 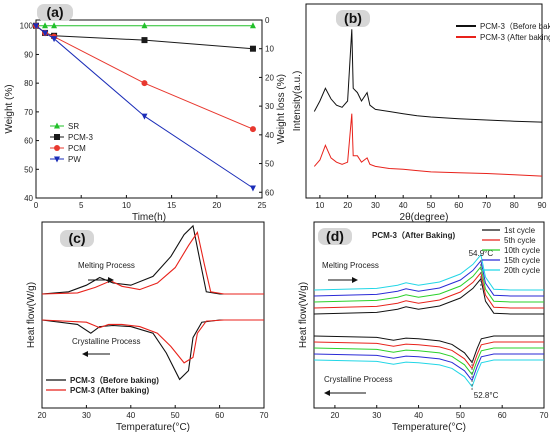 What do you see at coordinates (267, 20) in the screenshot?
I see `y2-tick-label: 0` at bounding box center [267, 20].